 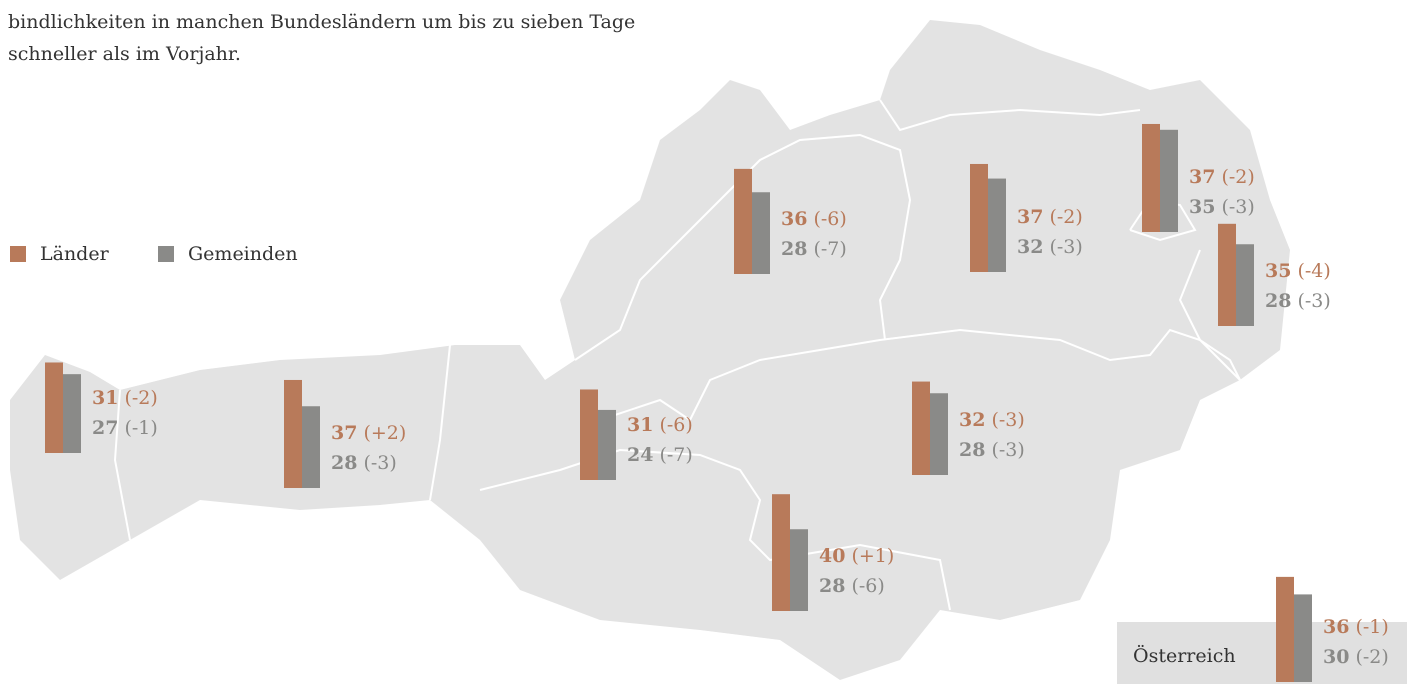 What do you see at coordinates (1184, 655) in the screenshot?
I see `category-label: Österreich` at bounding box center [1184, 655].